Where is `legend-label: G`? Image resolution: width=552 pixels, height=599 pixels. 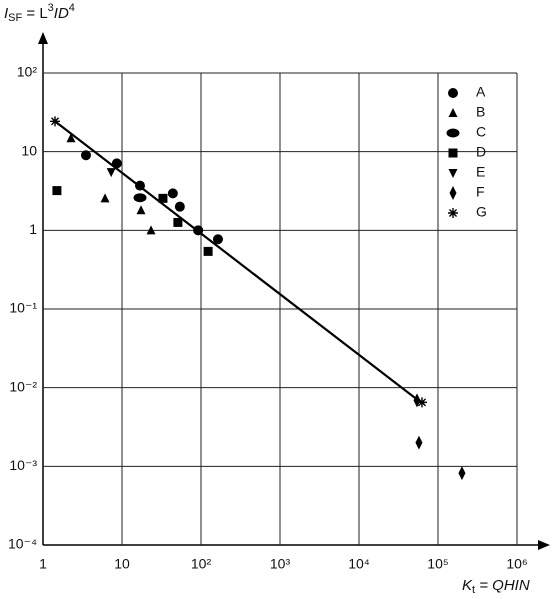 legend-label: G is located at coordinates (481, 212).